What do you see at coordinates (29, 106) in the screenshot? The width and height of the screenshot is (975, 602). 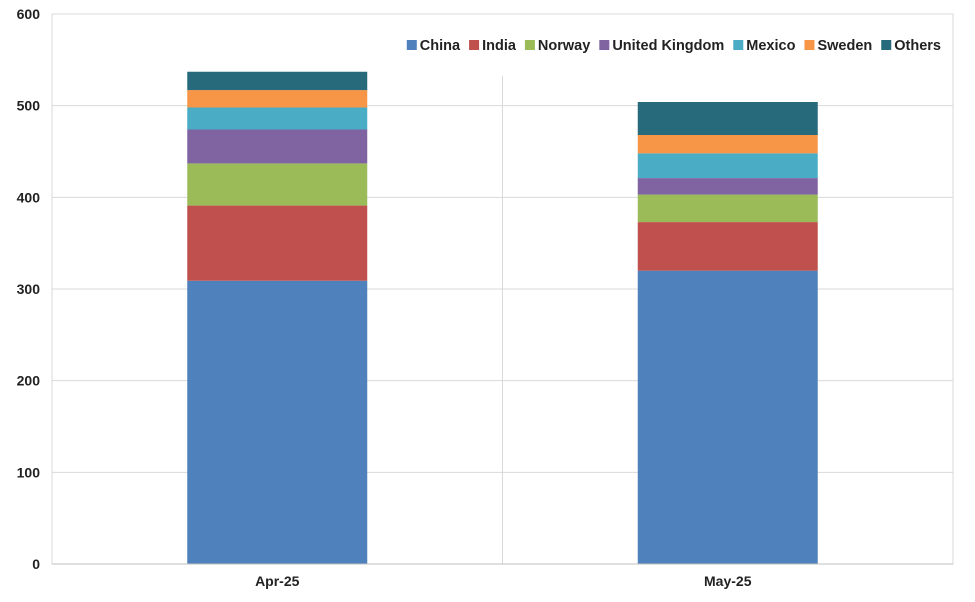 I see `y-tick-label: 500` at bounding box center [29, 106].